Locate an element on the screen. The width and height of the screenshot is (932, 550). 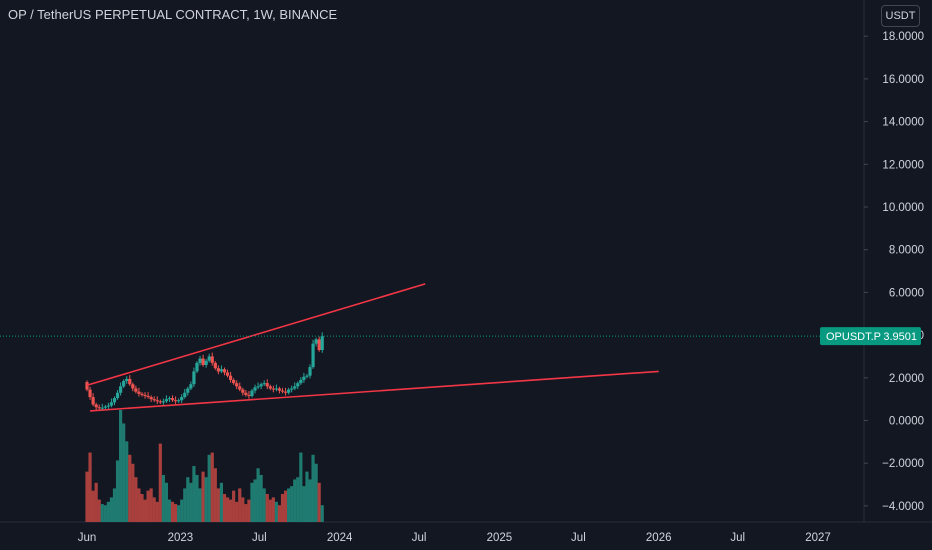
upper-trendline is located at coordinates (256, 335).